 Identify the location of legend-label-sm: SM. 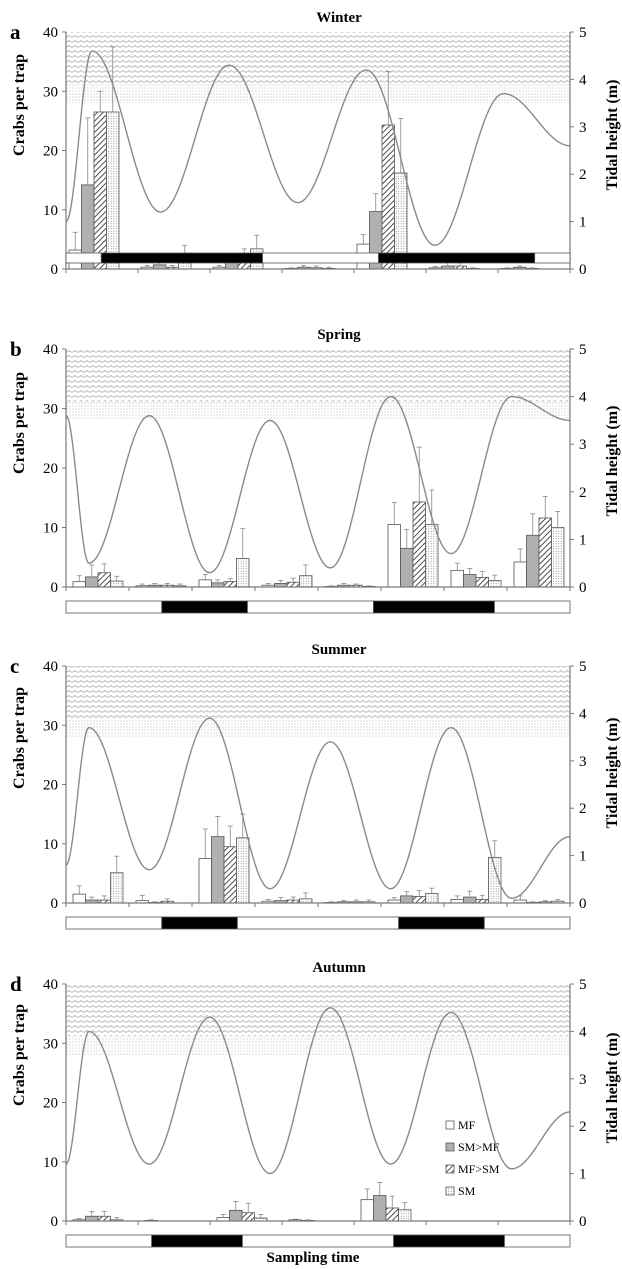
(467, 1191).